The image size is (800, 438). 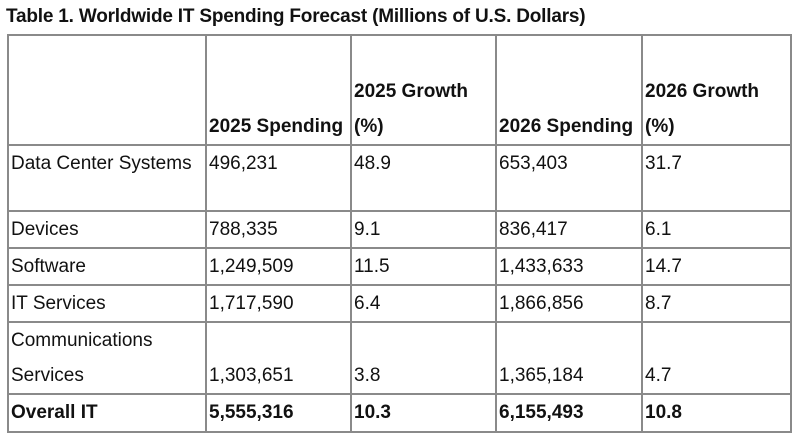 I want to click on table-cell: 48.9, so click(x=423, y=178).